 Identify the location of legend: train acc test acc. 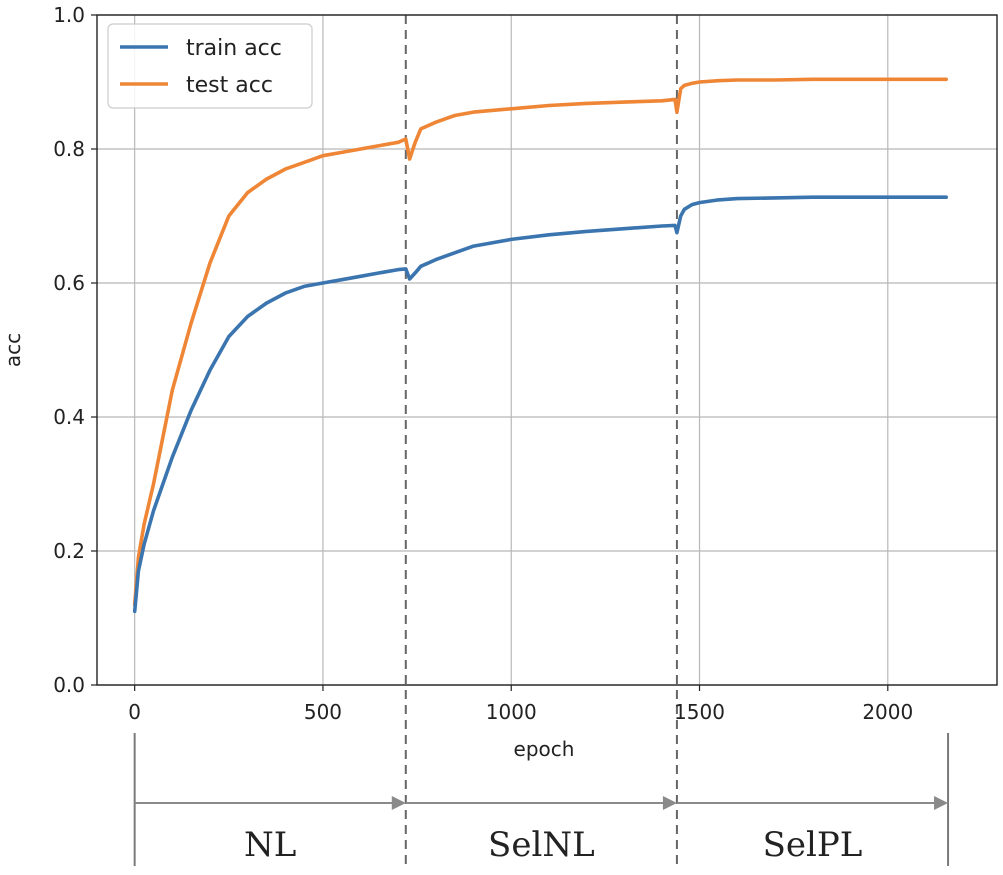
(210, 66).